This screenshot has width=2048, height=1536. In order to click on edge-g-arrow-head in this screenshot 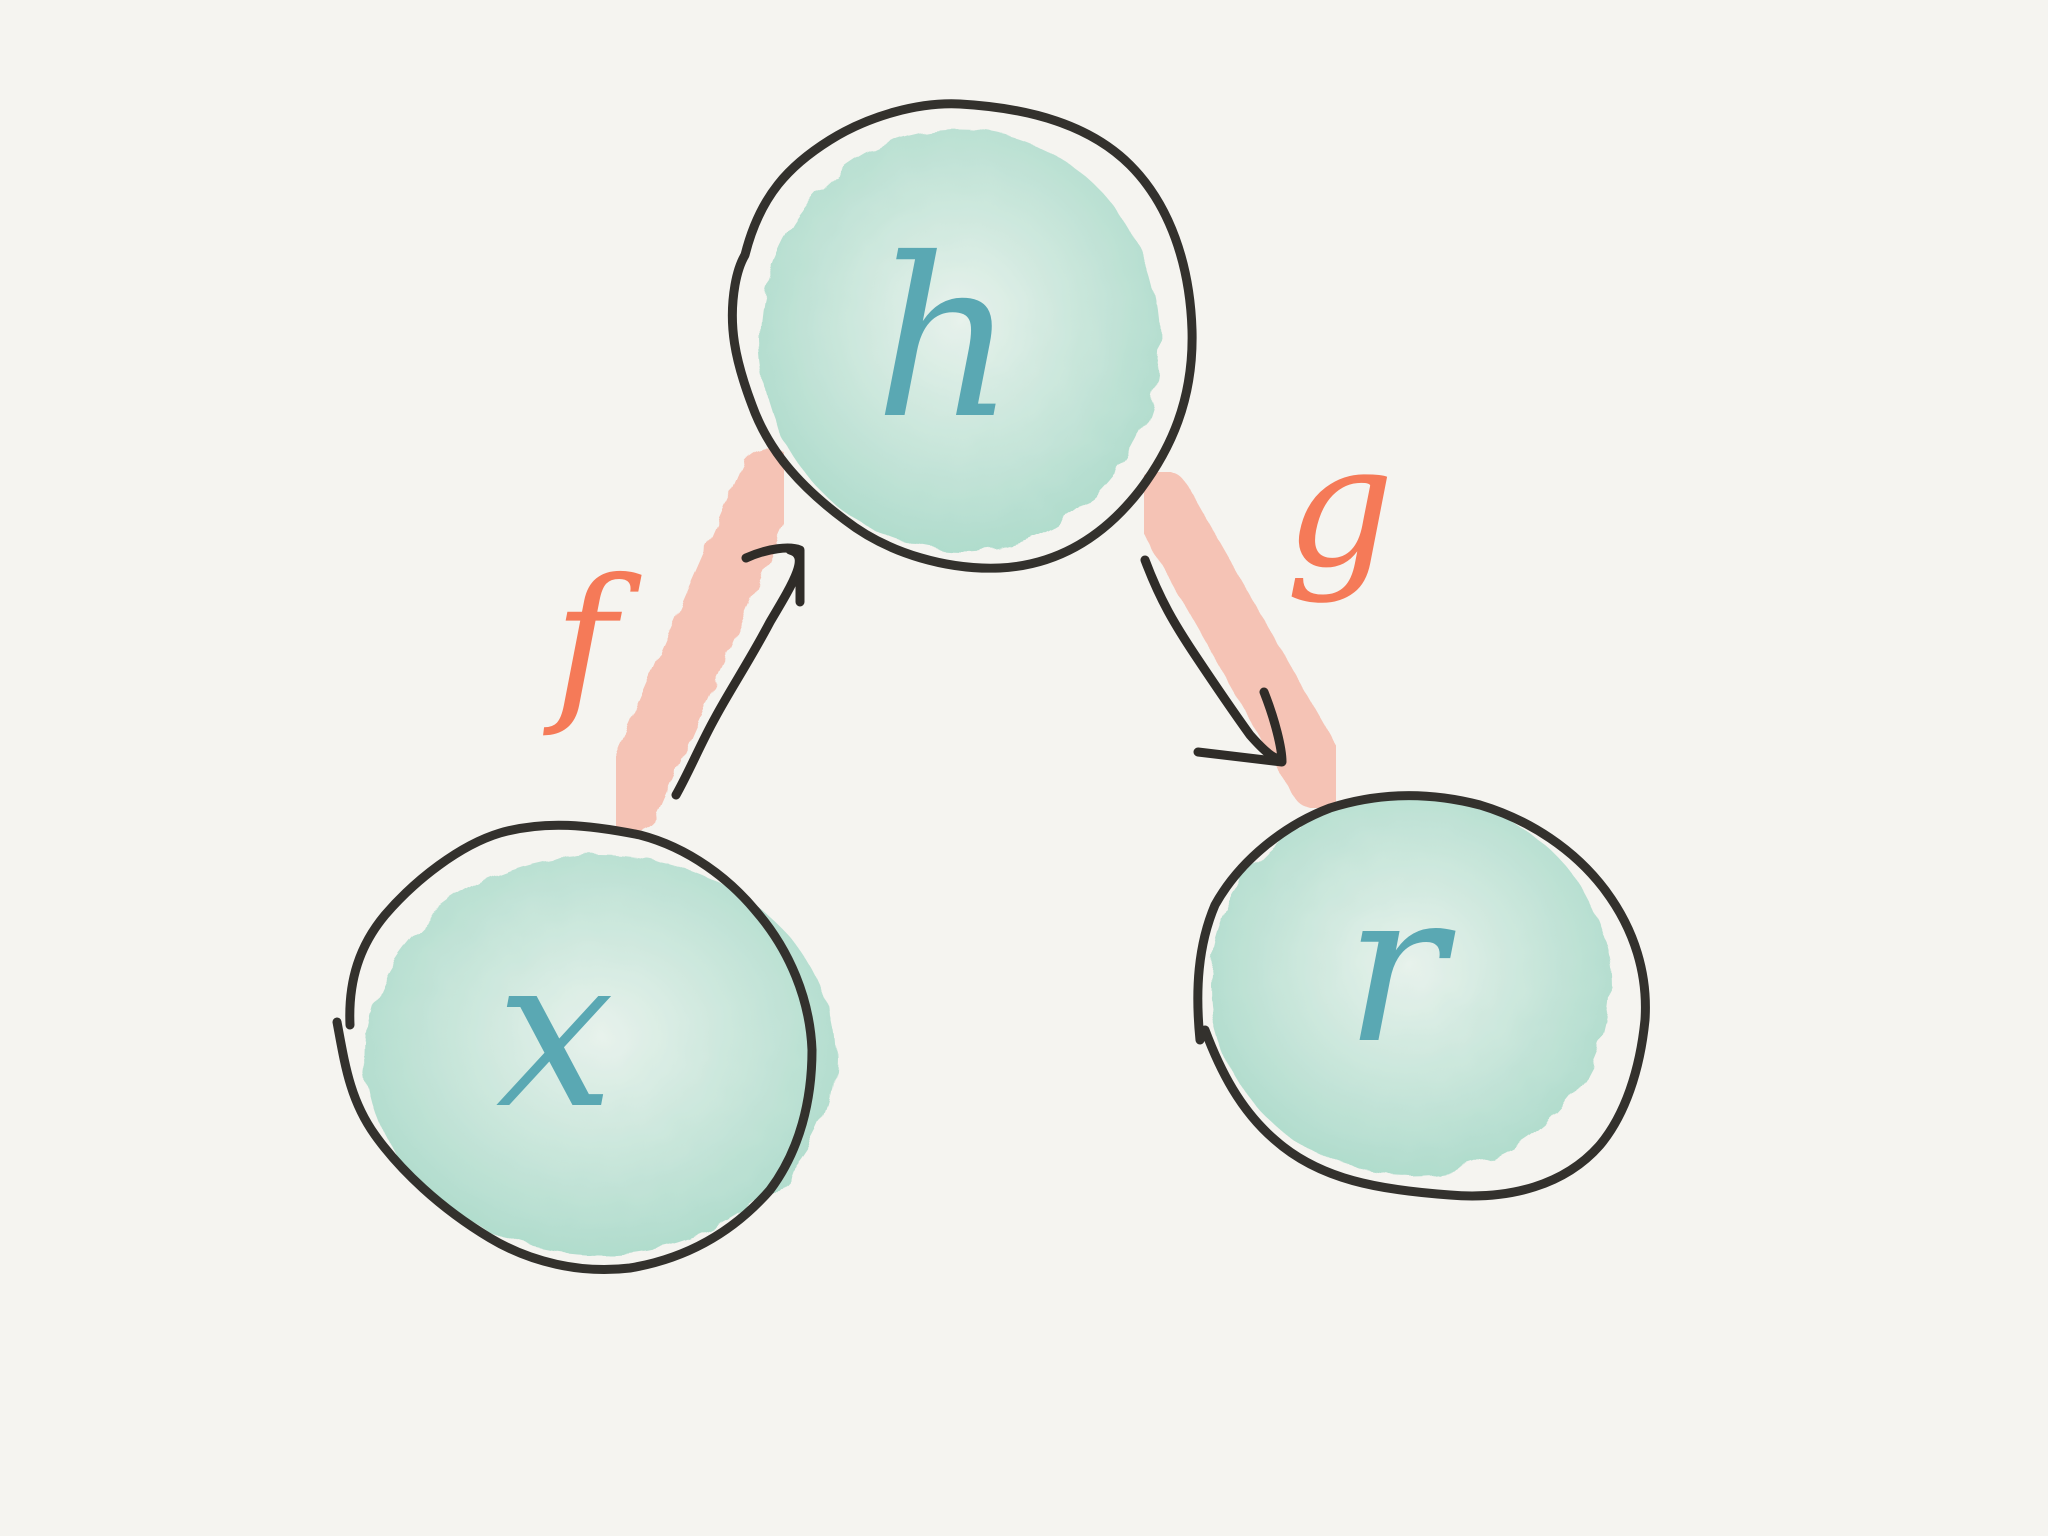, I will do `click(1240, 727)`.